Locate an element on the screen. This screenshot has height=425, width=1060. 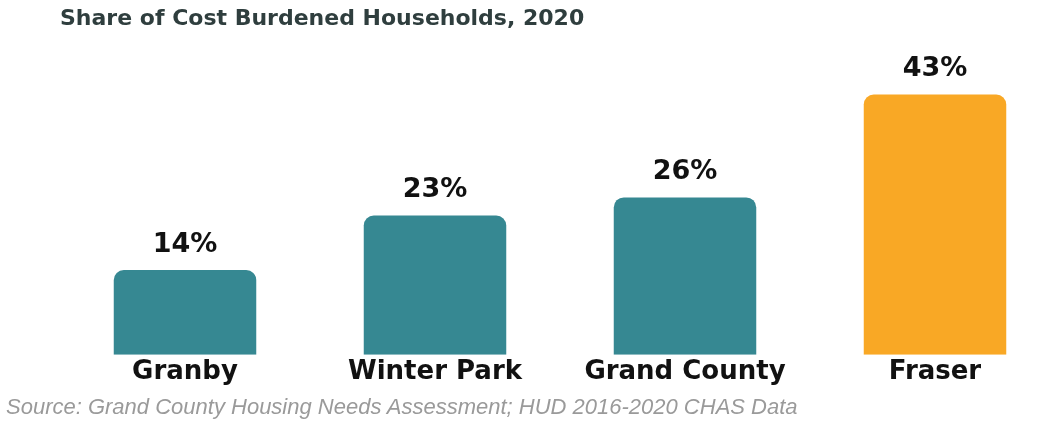
data-label: 23% is located at coordinates (435, 188).